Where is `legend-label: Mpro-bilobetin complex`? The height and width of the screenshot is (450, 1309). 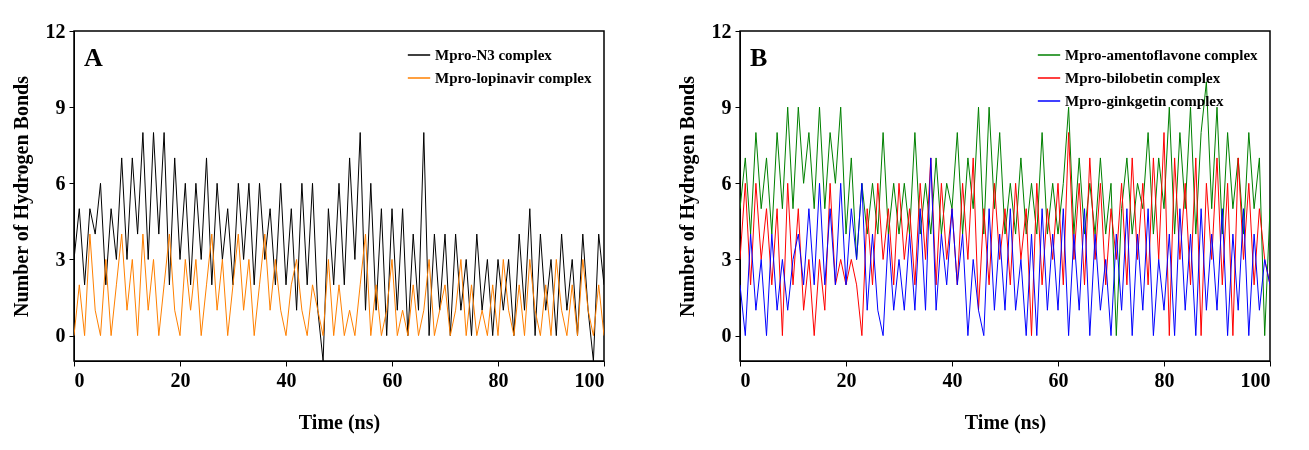
legend-label: Mpro-bilobetin complex is located at coordinates (1143, 78).